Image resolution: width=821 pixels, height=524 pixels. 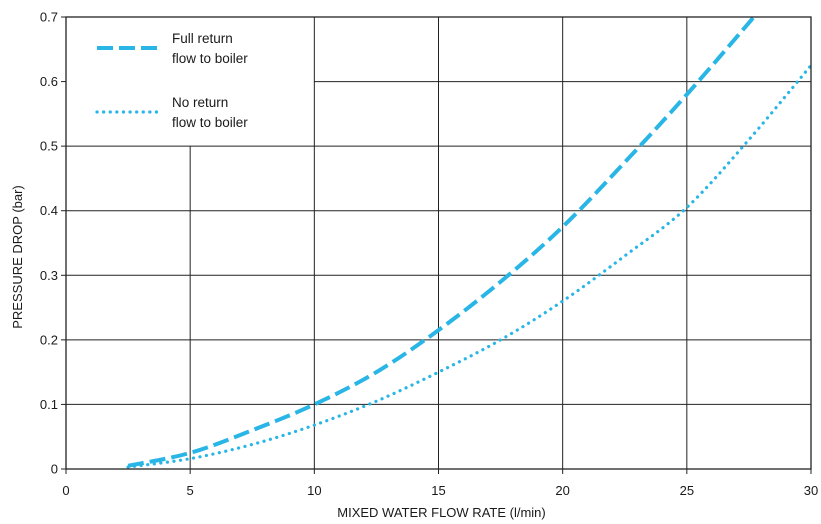 What do you see at coordinates (202, 38) in the screenshot?
I see `legend-label-0-0: Full return` at bounding box center [202, 38].